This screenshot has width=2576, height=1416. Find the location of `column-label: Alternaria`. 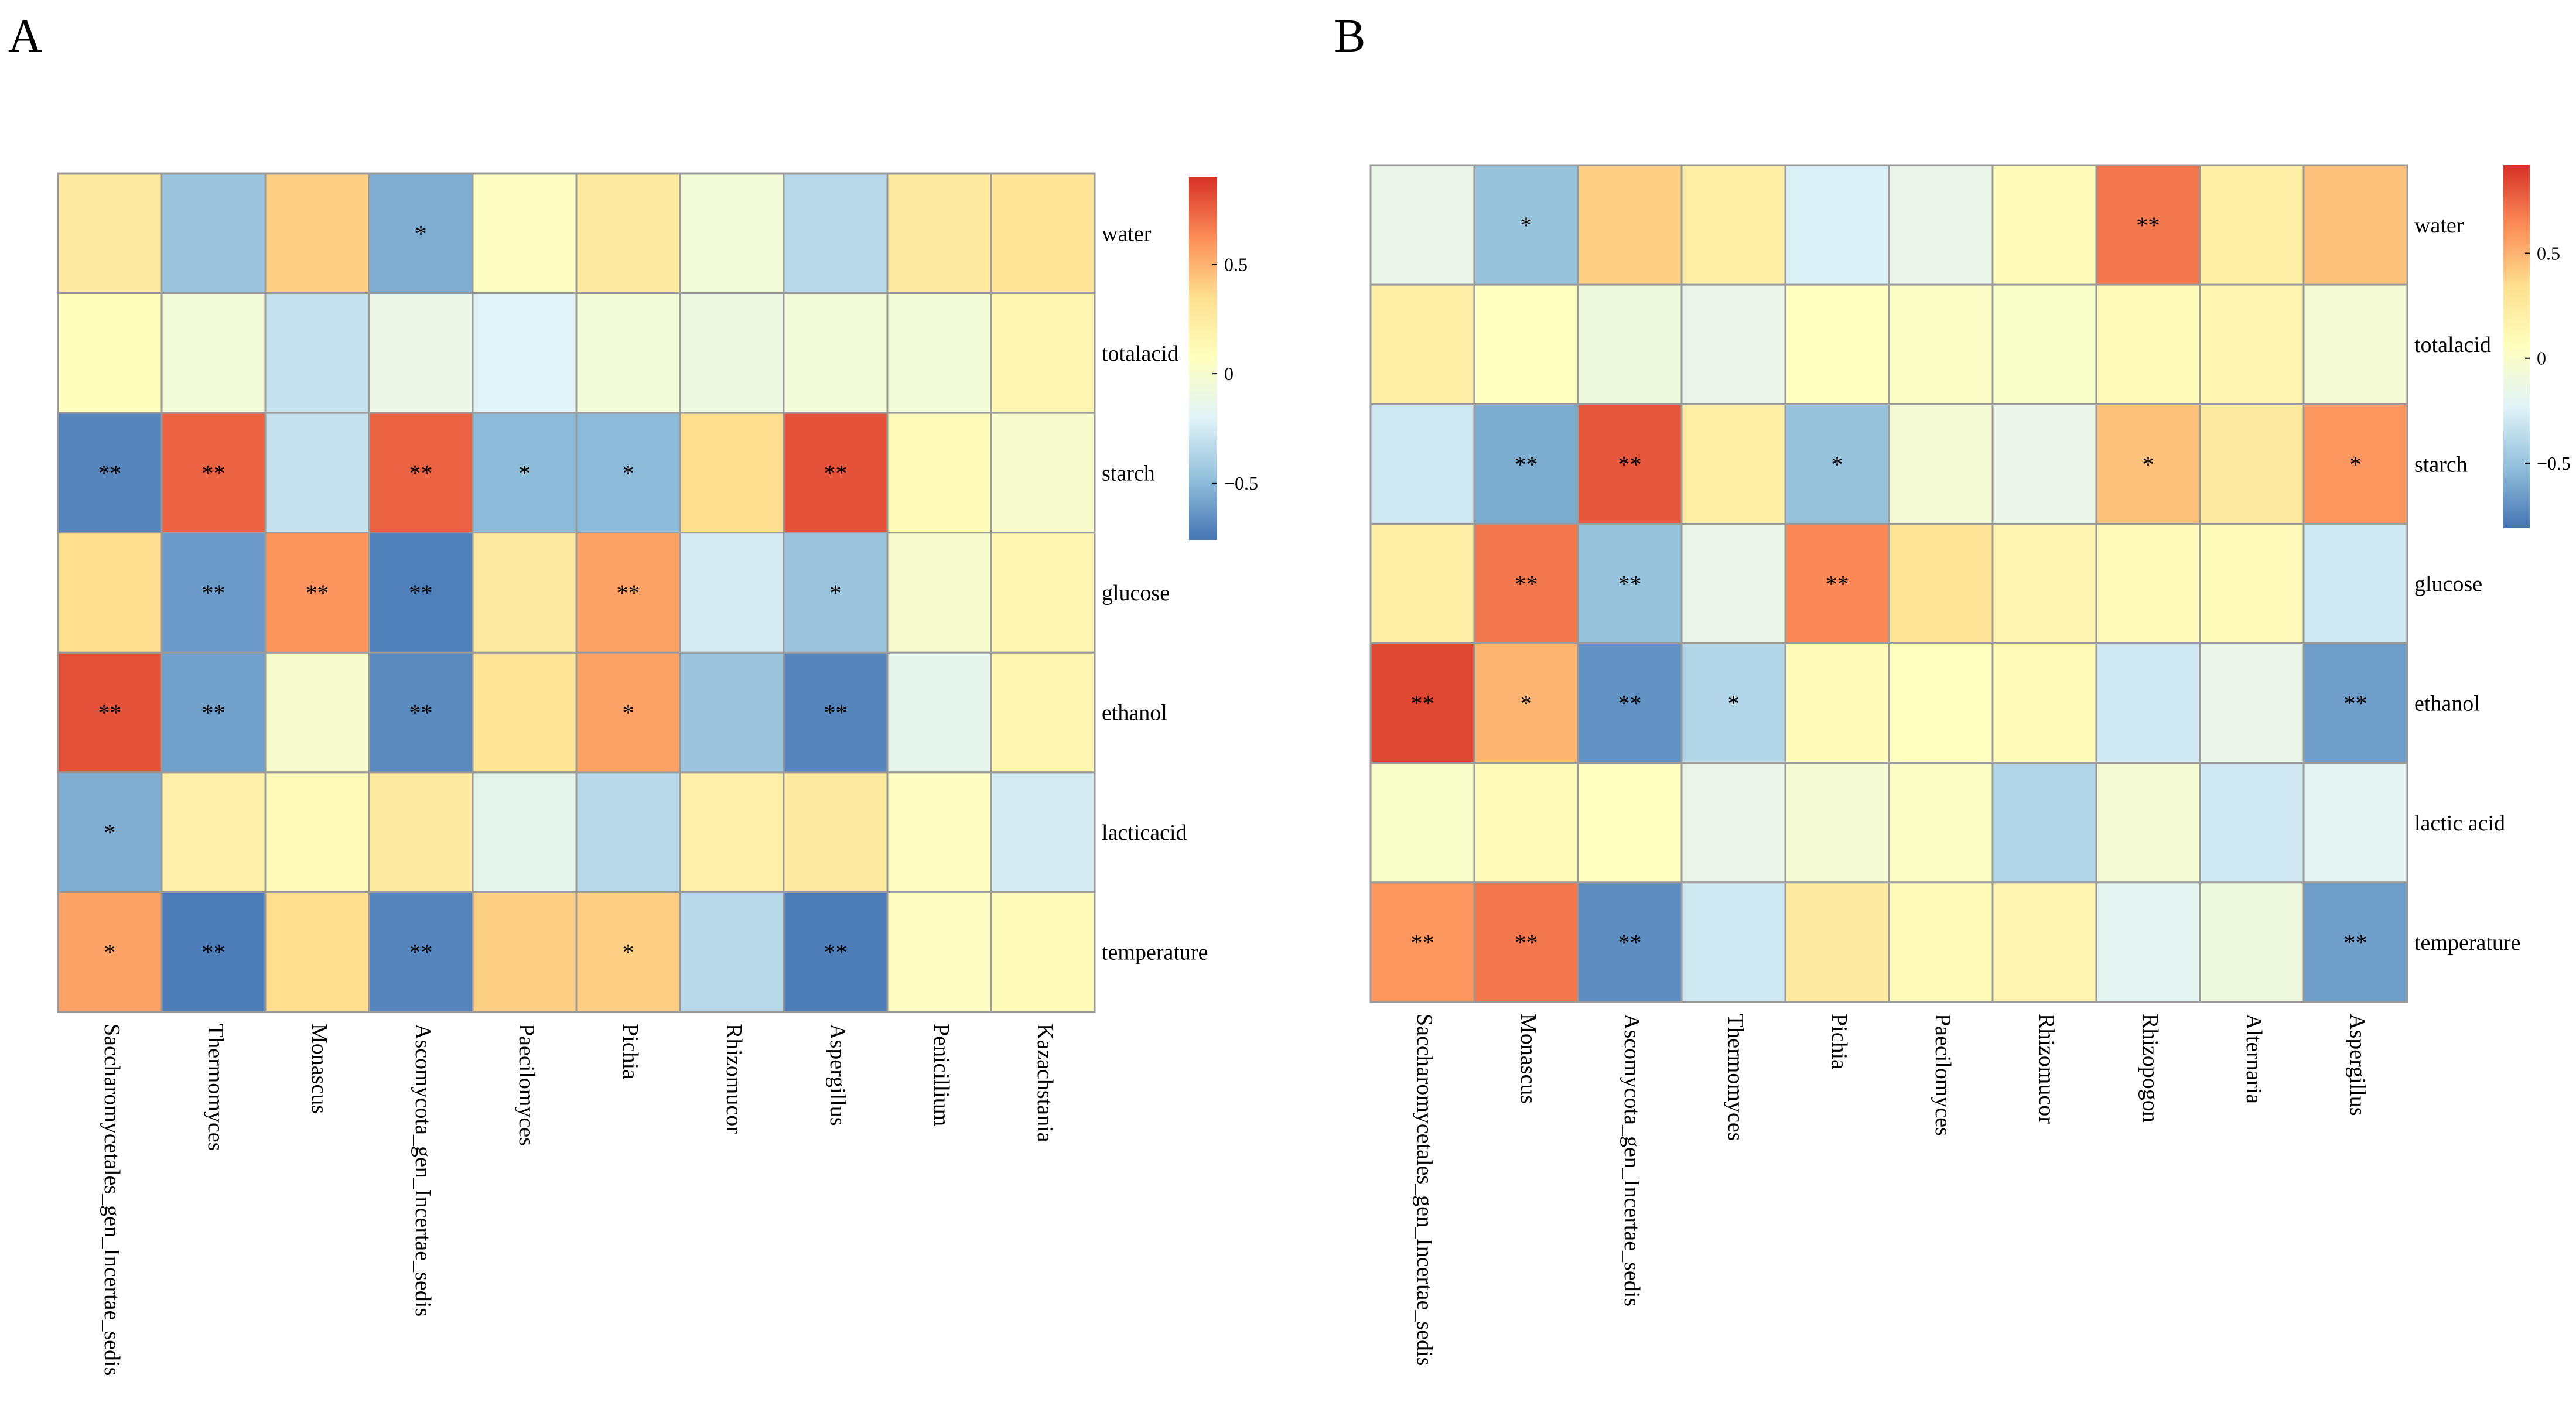

column-label: Alternaria is located at coordinates (2254, 1059).